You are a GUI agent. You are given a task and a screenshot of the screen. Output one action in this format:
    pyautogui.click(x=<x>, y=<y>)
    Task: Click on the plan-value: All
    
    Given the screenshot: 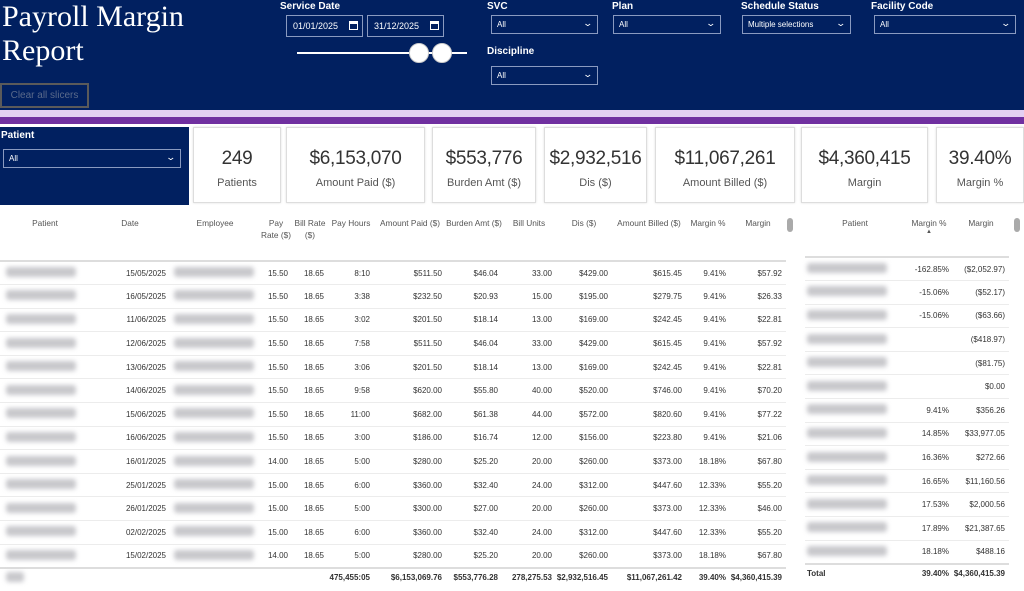 What is the action you would take?
    pyautogui.click(x=623, y=24)
    